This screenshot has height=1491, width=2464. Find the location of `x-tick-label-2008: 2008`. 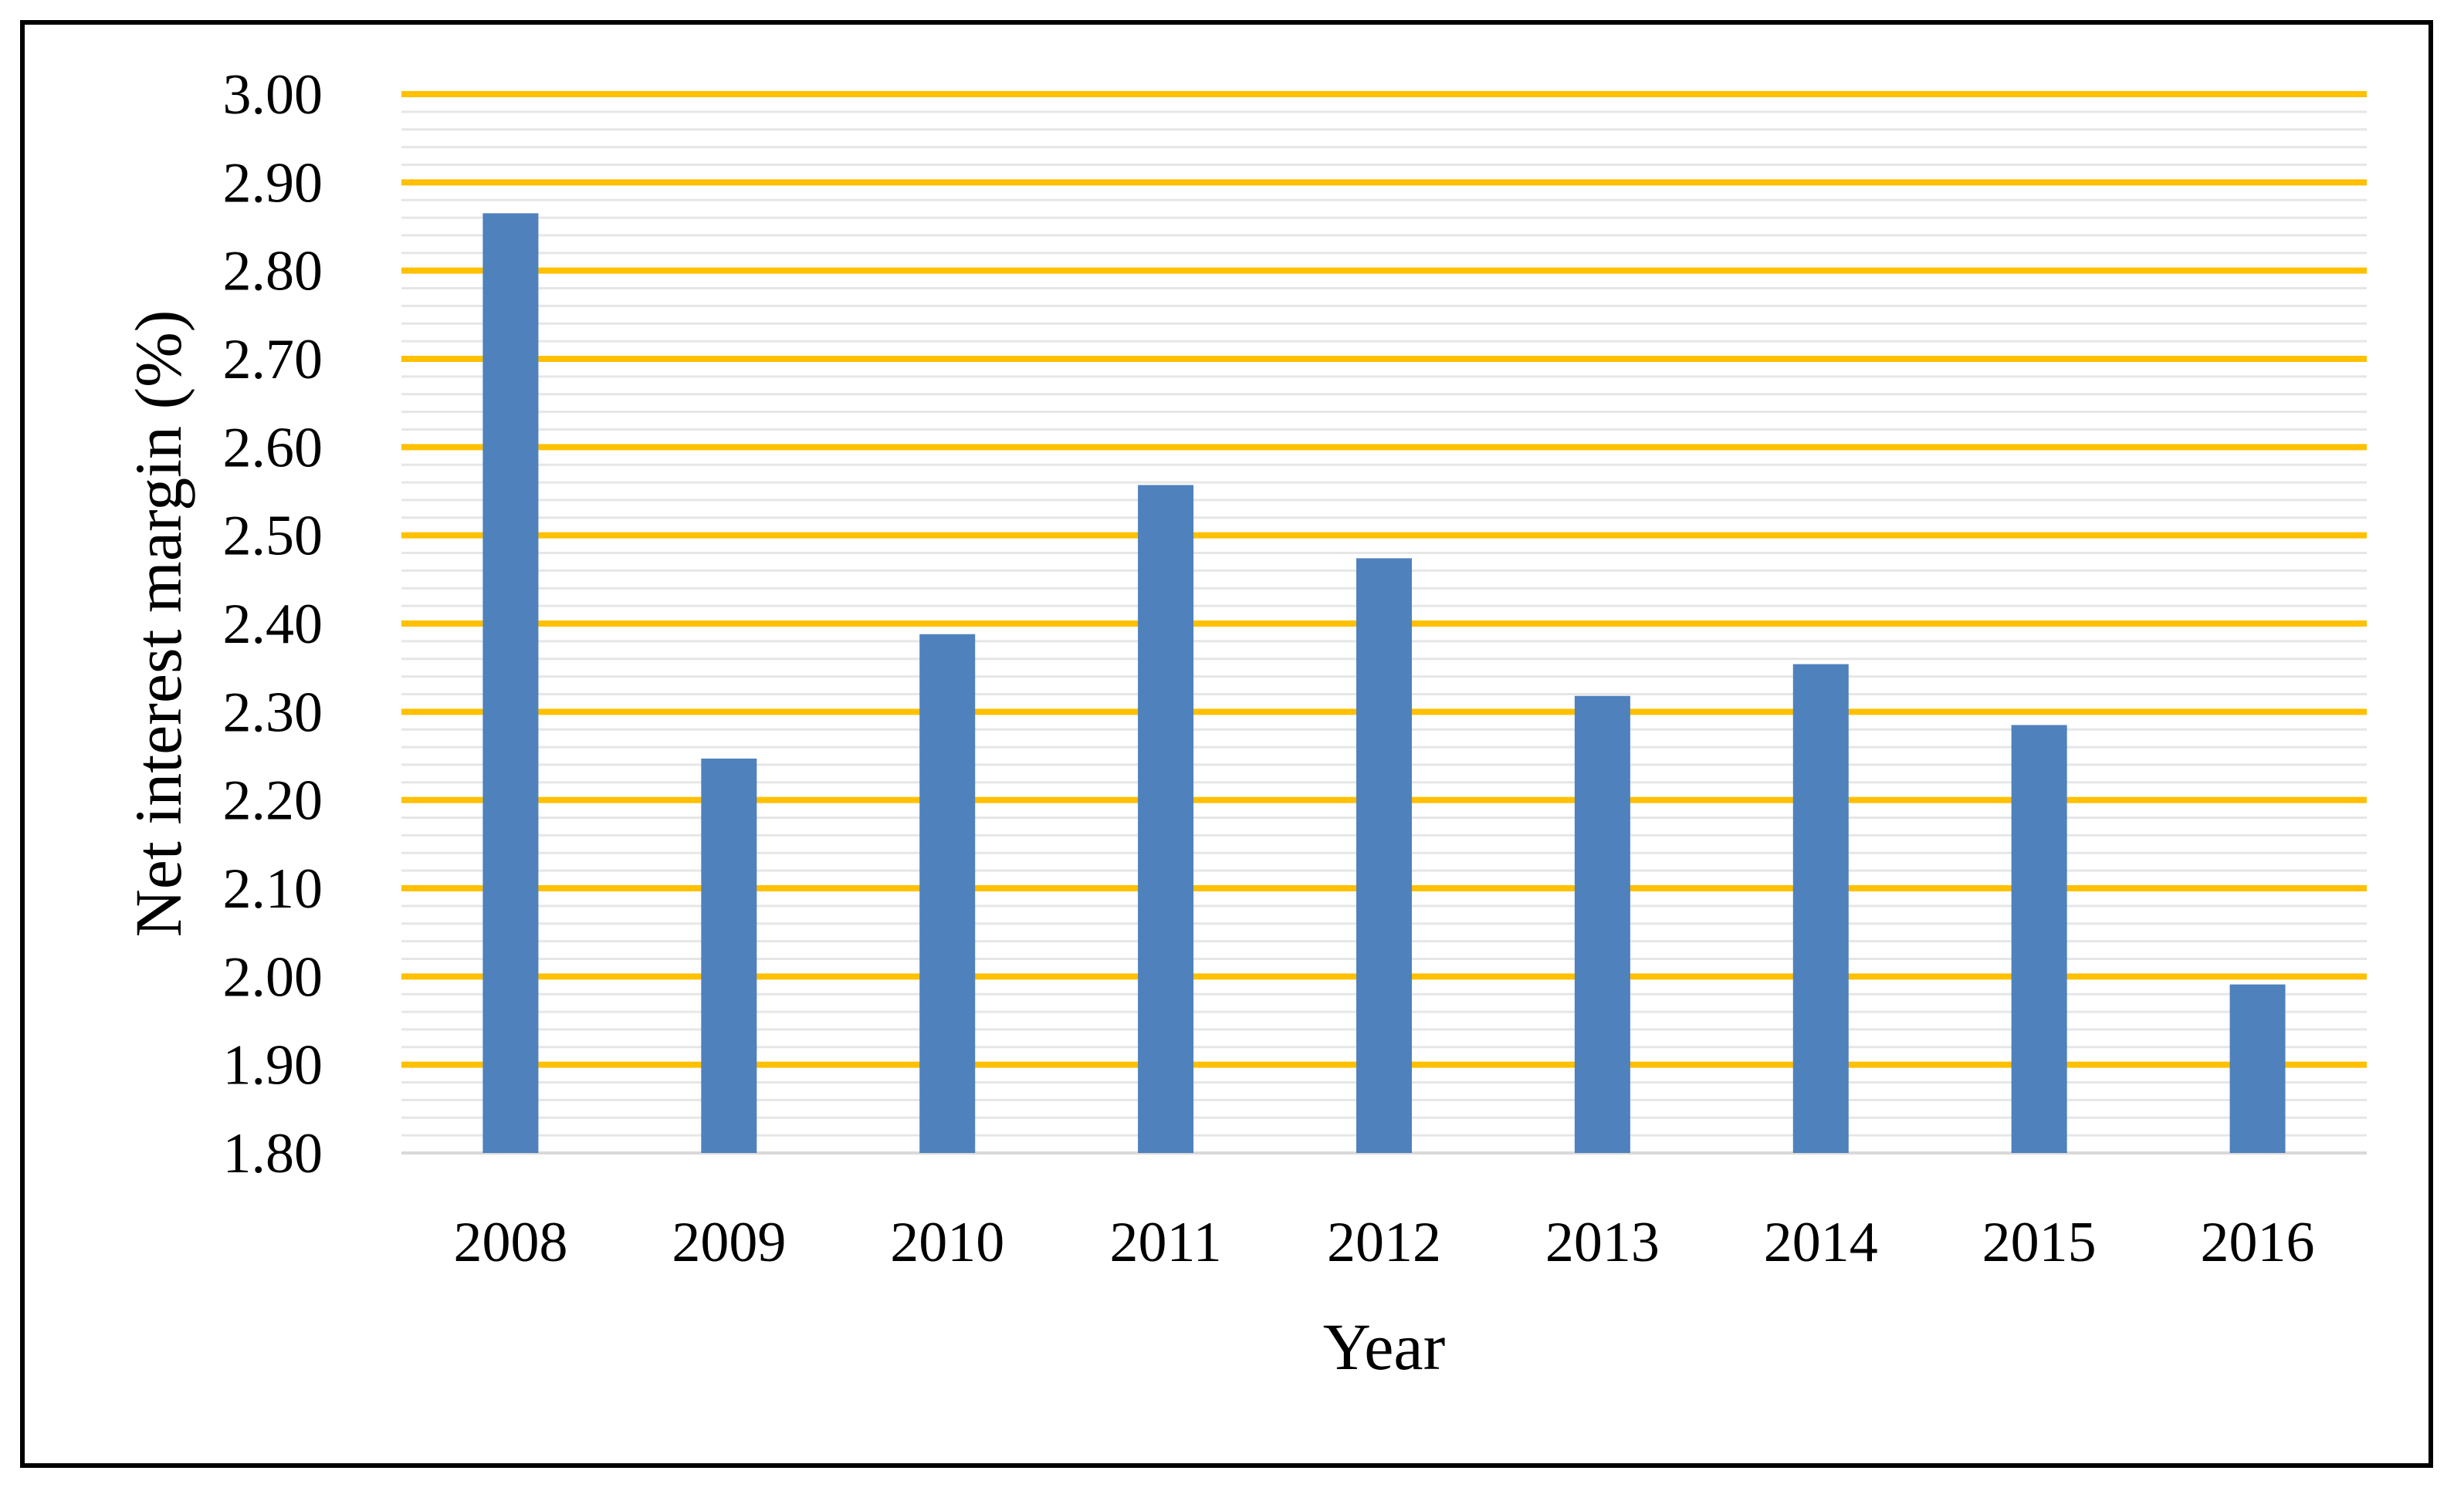

x-tick-label-2008: 2008 is located at coordinates (510, 1242).